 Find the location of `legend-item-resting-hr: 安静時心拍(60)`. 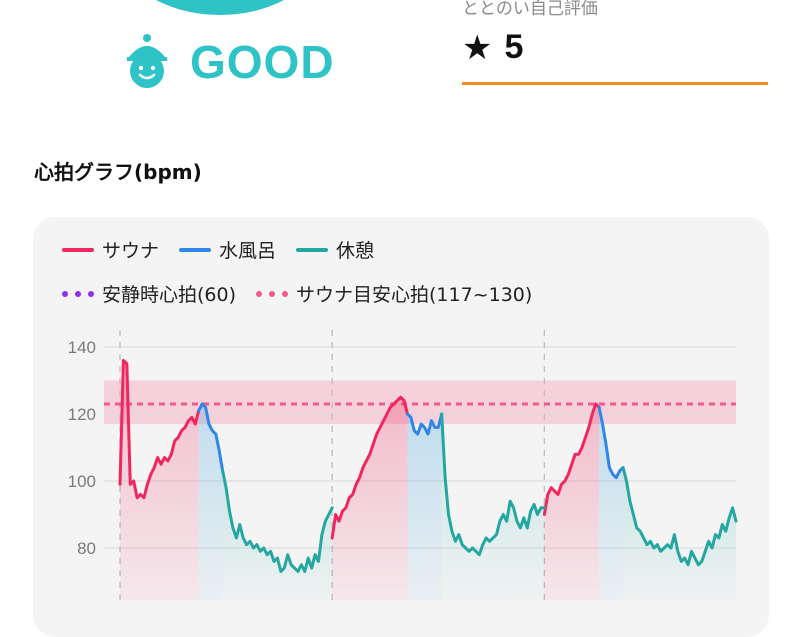

legend-item-resting-hr: 安静時心拍(60) is located at coordinates (149, 293).